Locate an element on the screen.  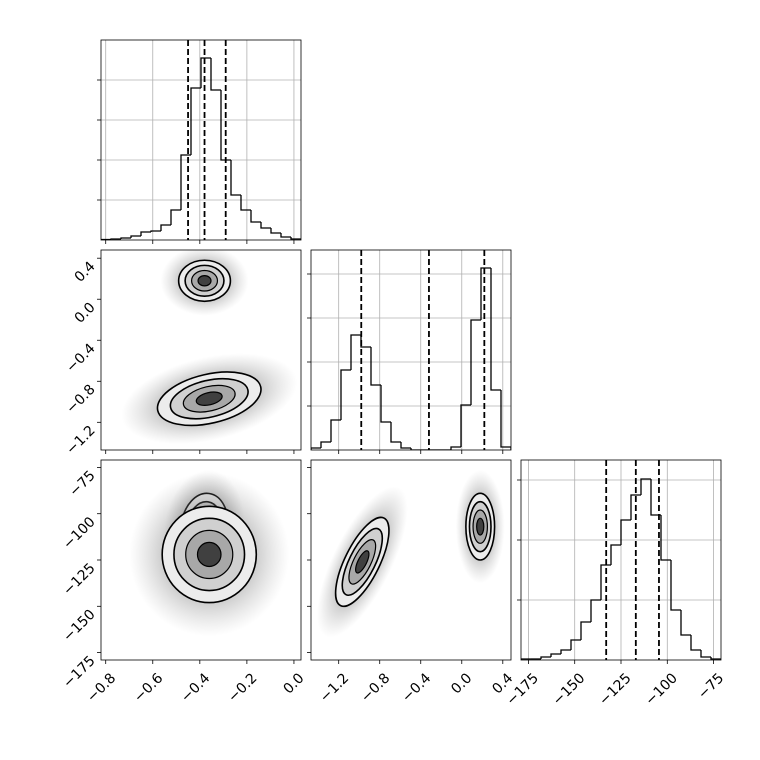
x-tick-label: −125 is located at coordinates (615, 689).